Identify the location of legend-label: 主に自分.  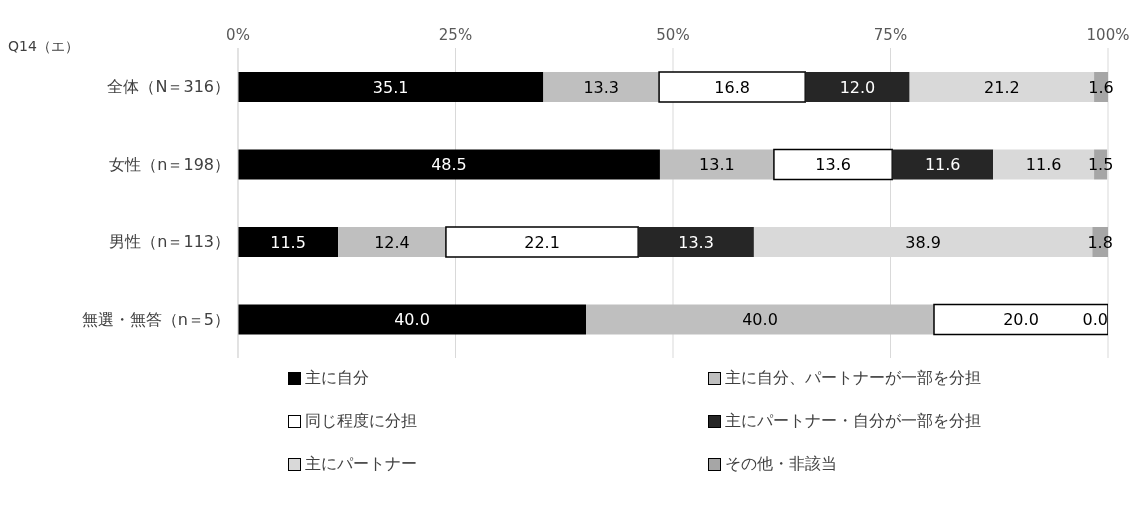
(337, 378).